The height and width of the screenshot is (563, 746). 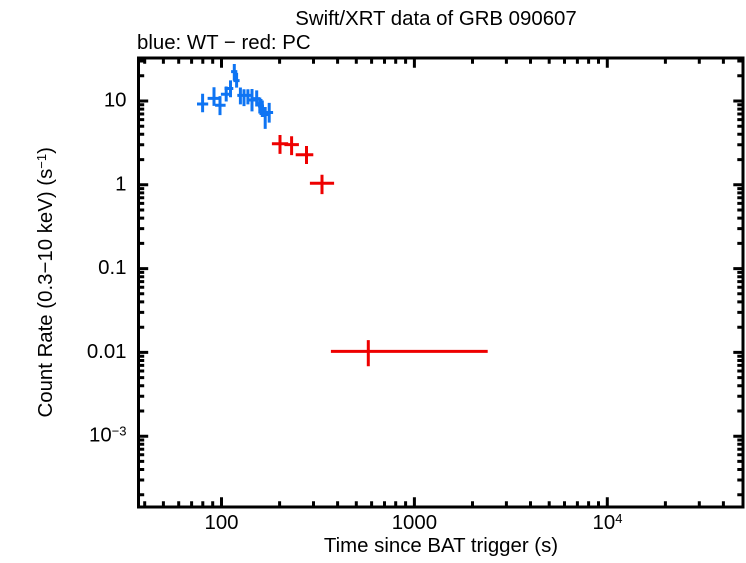 What do you see at coordinates (45, 282) in the screenshot?
I see `svg-text: Count Rate (0.3−10 keV) (s−1)` at bounding box center [45, 282].